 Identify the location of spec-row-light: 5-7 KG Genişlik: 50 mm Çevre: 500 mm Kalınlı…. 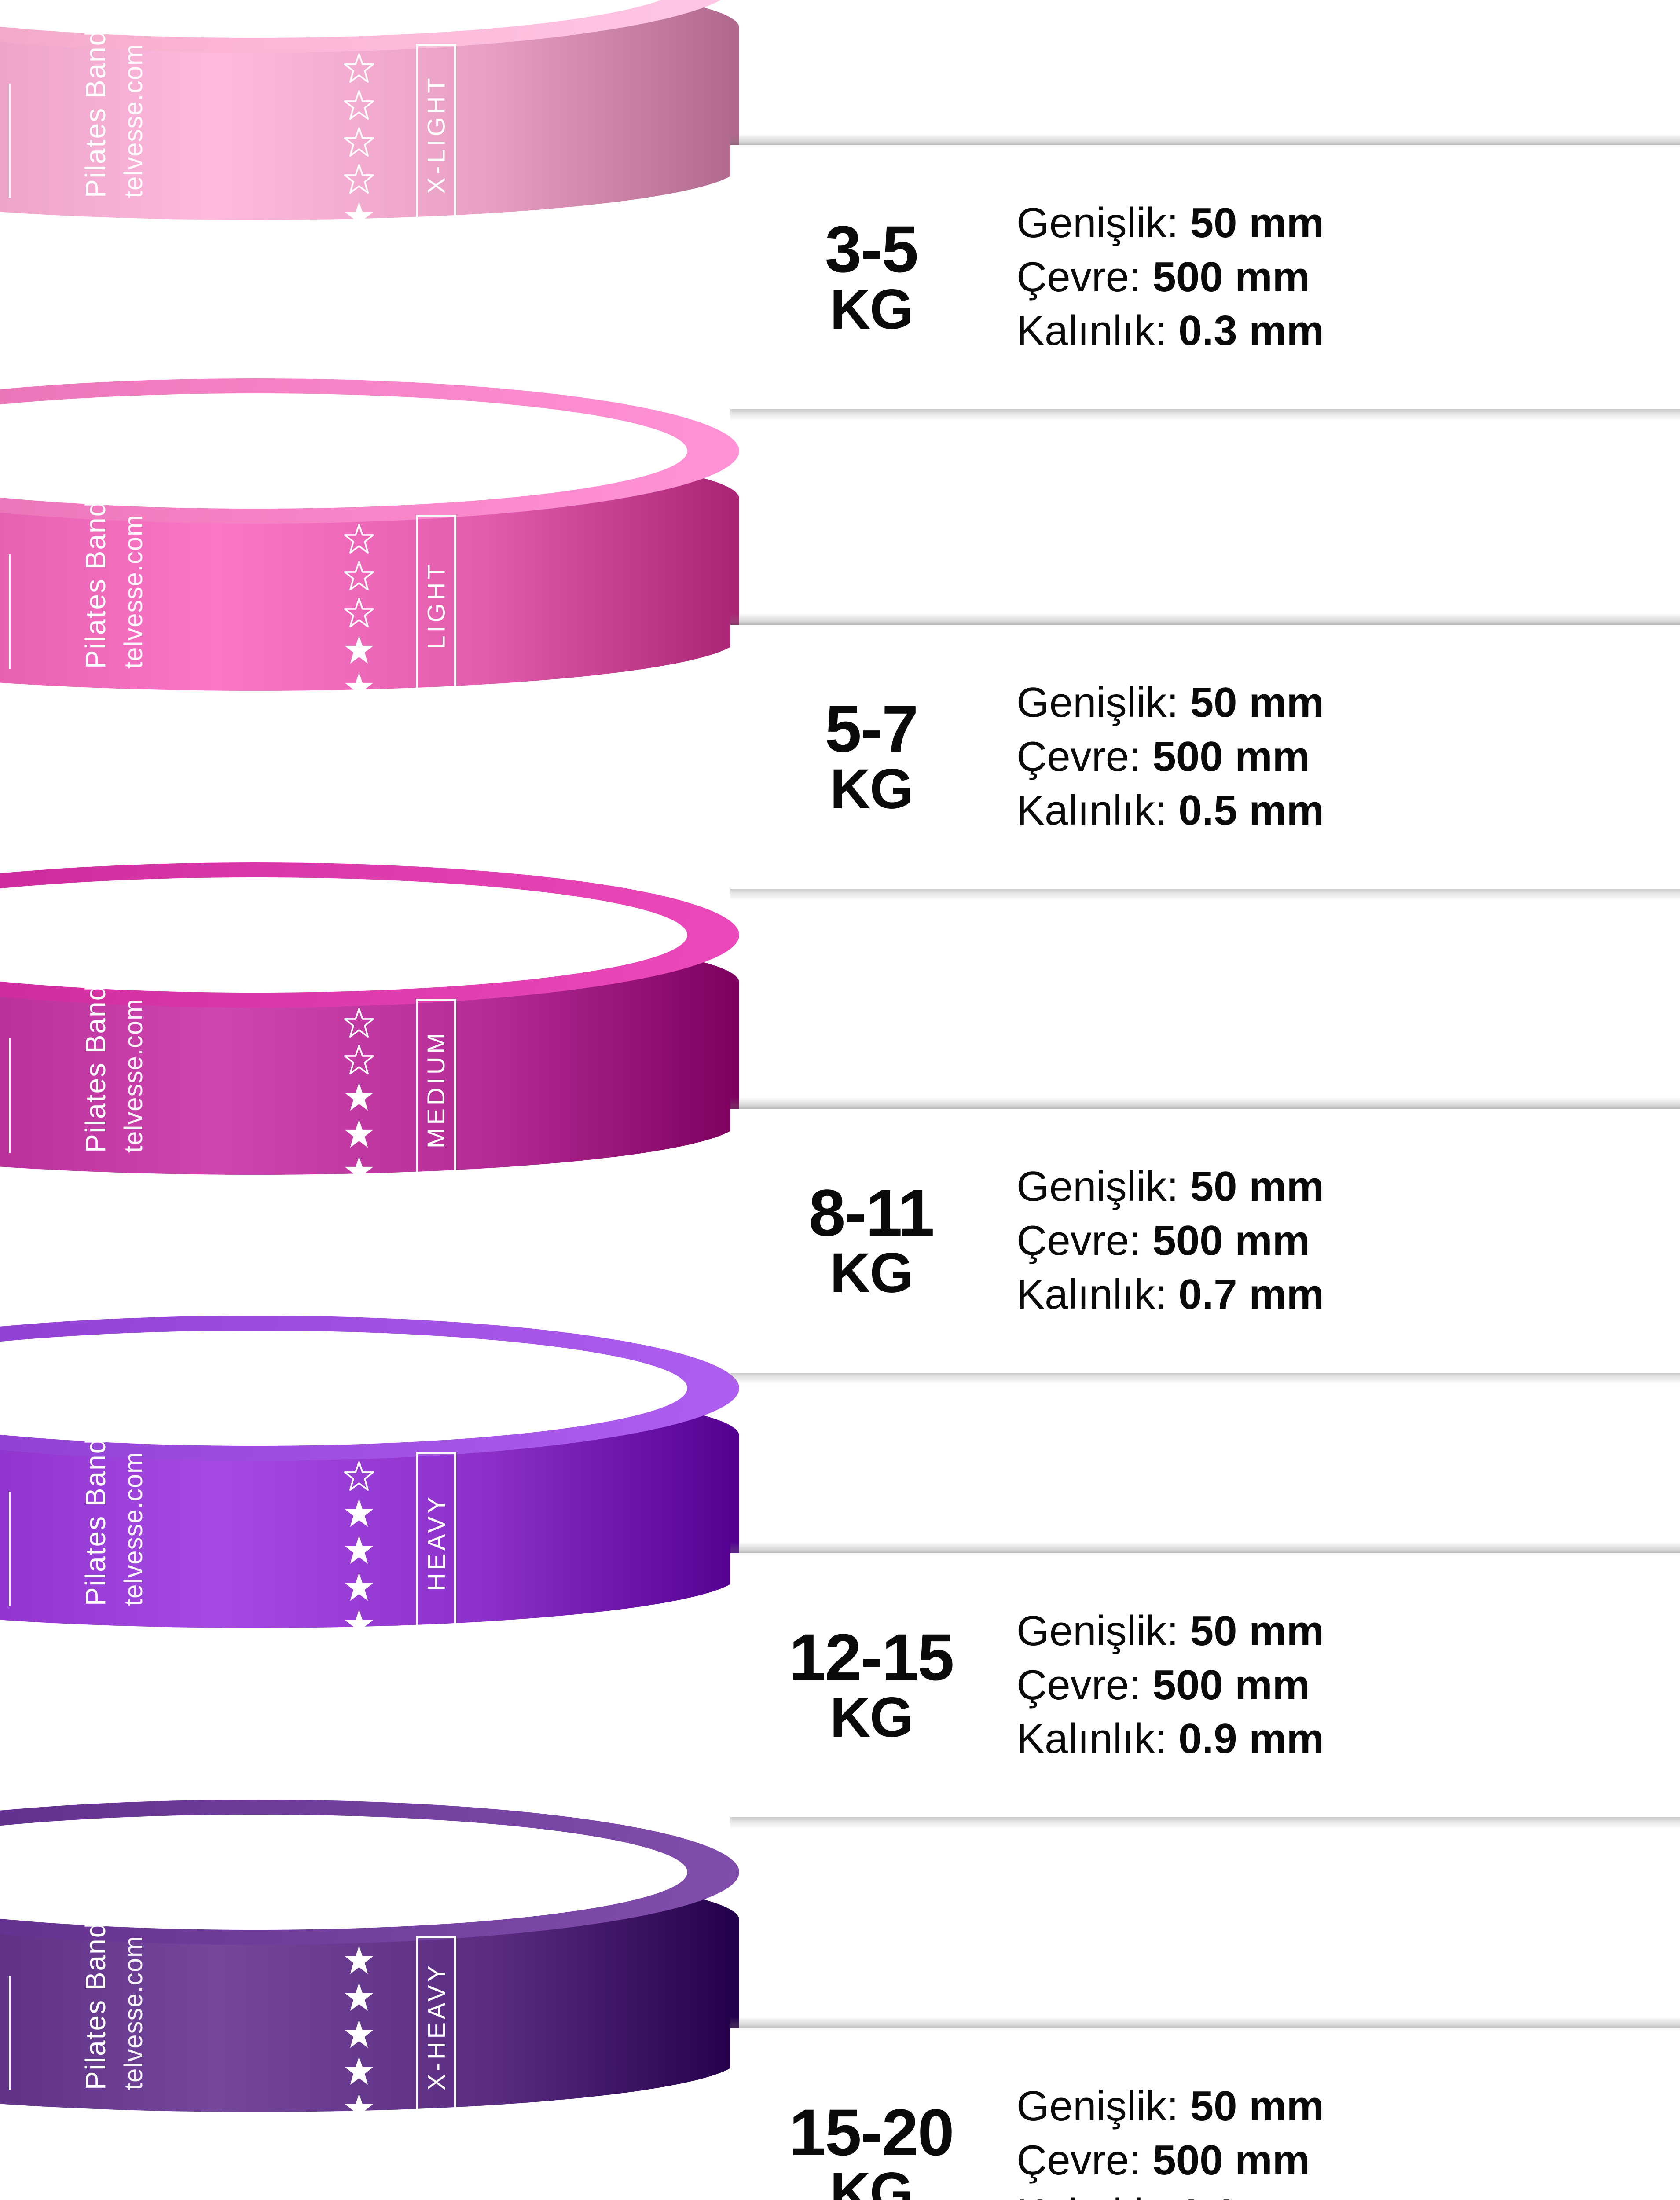
(1205, 757).